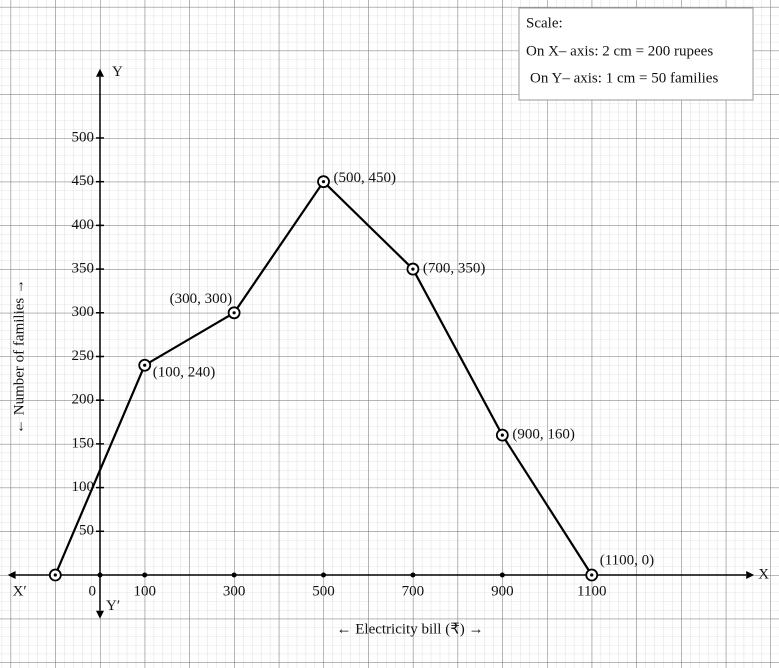 This screenshot has width=779, height=668. I want to click on axis-letter: Y, so click(117, 72).